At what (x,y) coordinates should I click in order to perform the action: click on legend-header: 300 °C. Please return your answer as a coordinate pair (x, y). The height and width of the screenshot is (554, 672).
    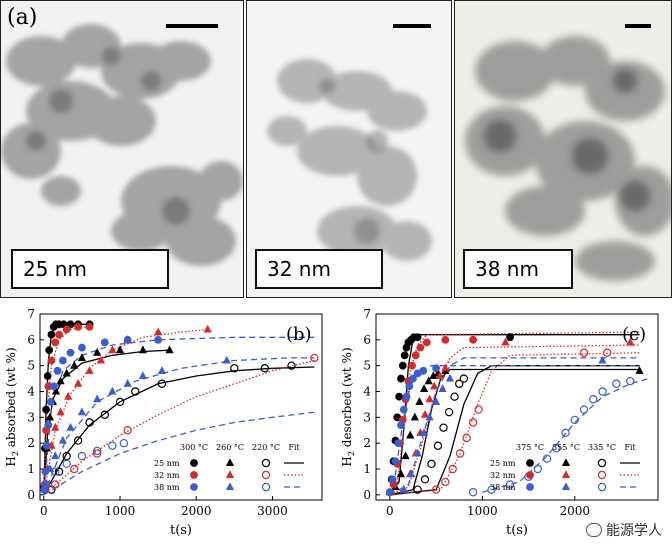
    Looking at the image, I should click on (194, 447).